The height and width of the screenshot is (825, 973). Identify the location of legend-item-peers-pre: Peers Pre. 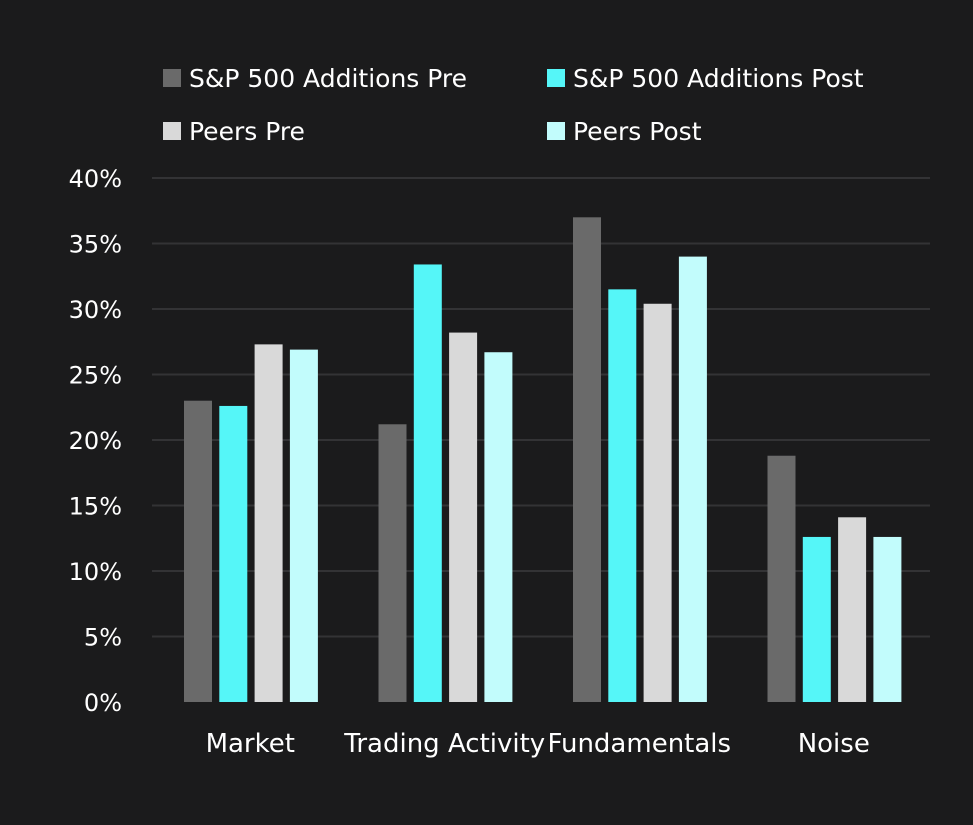
(234, 131).